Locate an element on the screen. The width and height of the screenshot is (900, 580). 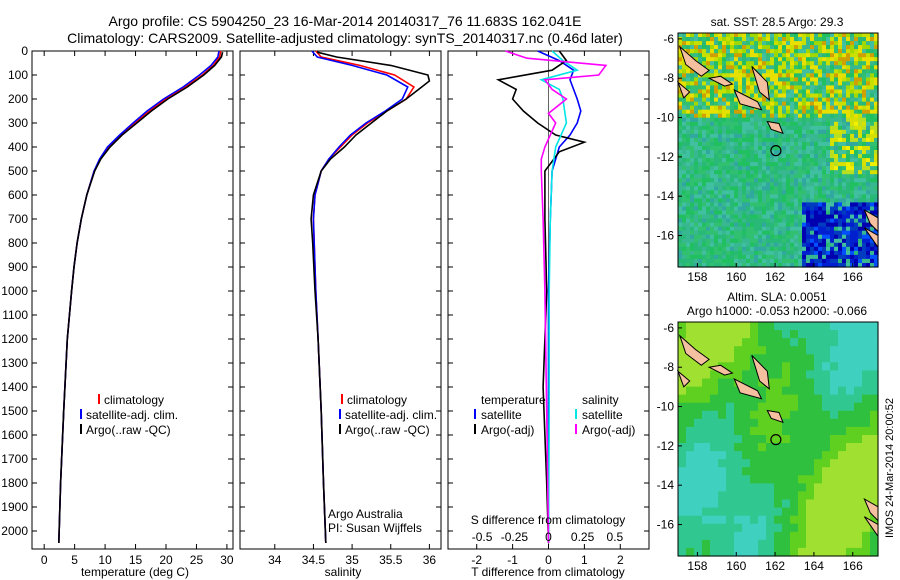
sst-map-panel: 158 160 162 164 166 -6 -8 -10 -12 -14 -16 is located at coordinates (768, 158).